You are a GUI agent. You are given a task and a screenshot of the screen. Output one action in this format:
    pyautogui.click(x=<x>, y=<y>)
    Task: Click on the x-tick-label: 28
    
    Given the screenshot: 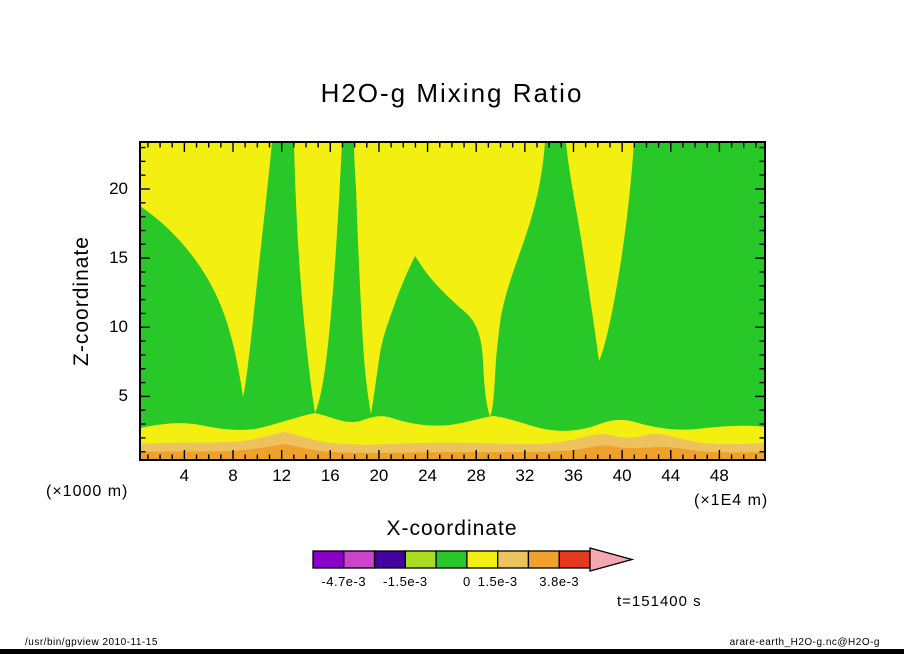 What is the action you would take?
    pyautogui.click(x=476, y=475)
    